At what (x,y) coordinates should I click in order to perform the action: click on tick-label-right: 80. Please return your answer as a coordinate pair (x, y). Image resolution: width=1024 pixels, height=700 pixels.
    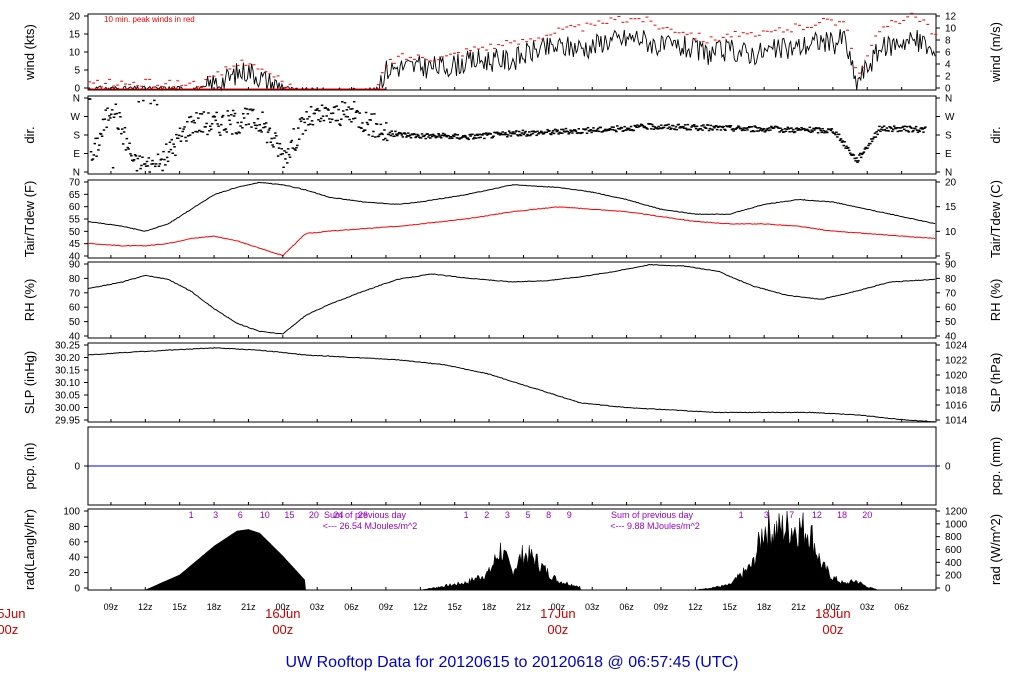
    Looking at the image, I should click on (951, 279).